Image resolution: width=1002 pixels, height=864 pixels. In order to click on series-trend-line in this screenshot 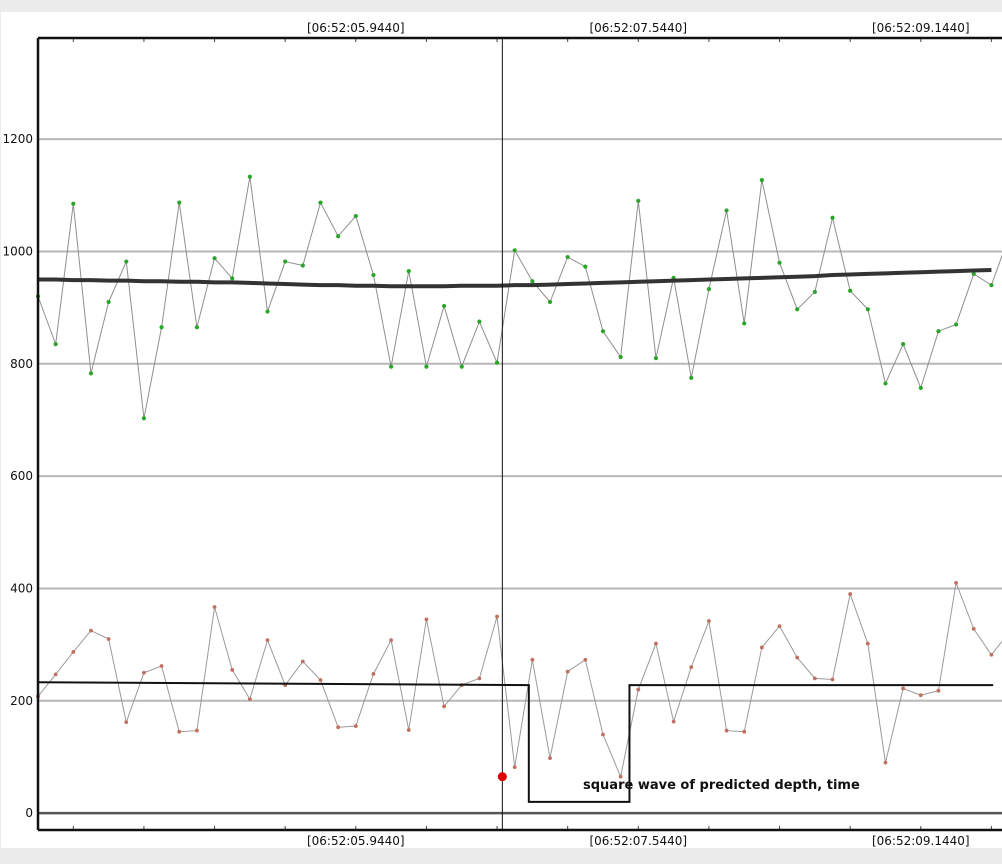, I will do `click(515, 278)`.